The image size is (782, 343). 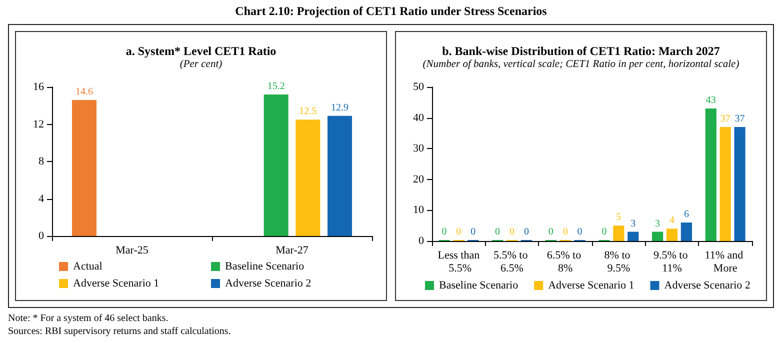 I want to click on data-label: 12.5, so click(x=308, y=112).